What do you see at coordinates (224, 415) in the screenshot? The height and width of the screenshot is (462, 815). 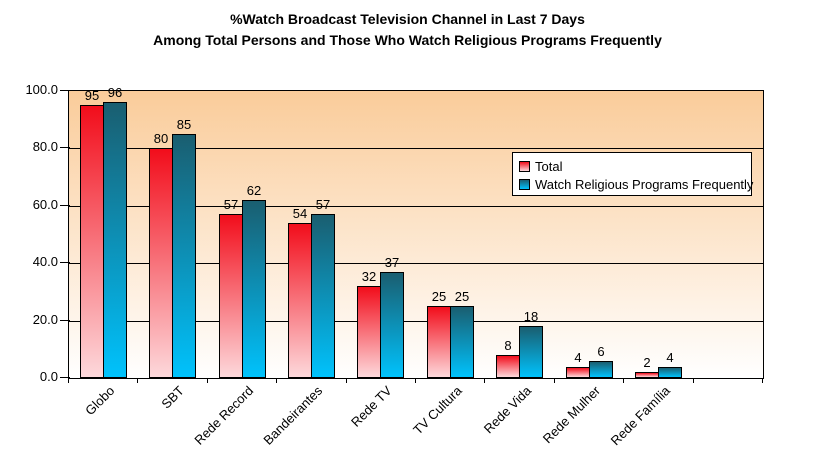 I see `x-axis-label: Rede Record` at bounding box center [224, 415].